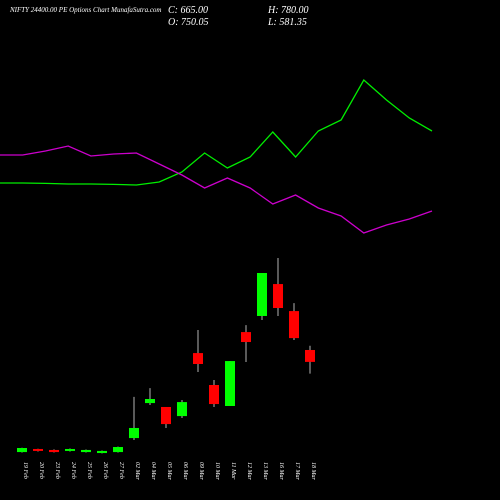 The height and width of the screenshot is (500, 500). Describe the element at coordinates (313, 471) in the screenshot. I see `x-tick-label: 18 Mar` at that location.